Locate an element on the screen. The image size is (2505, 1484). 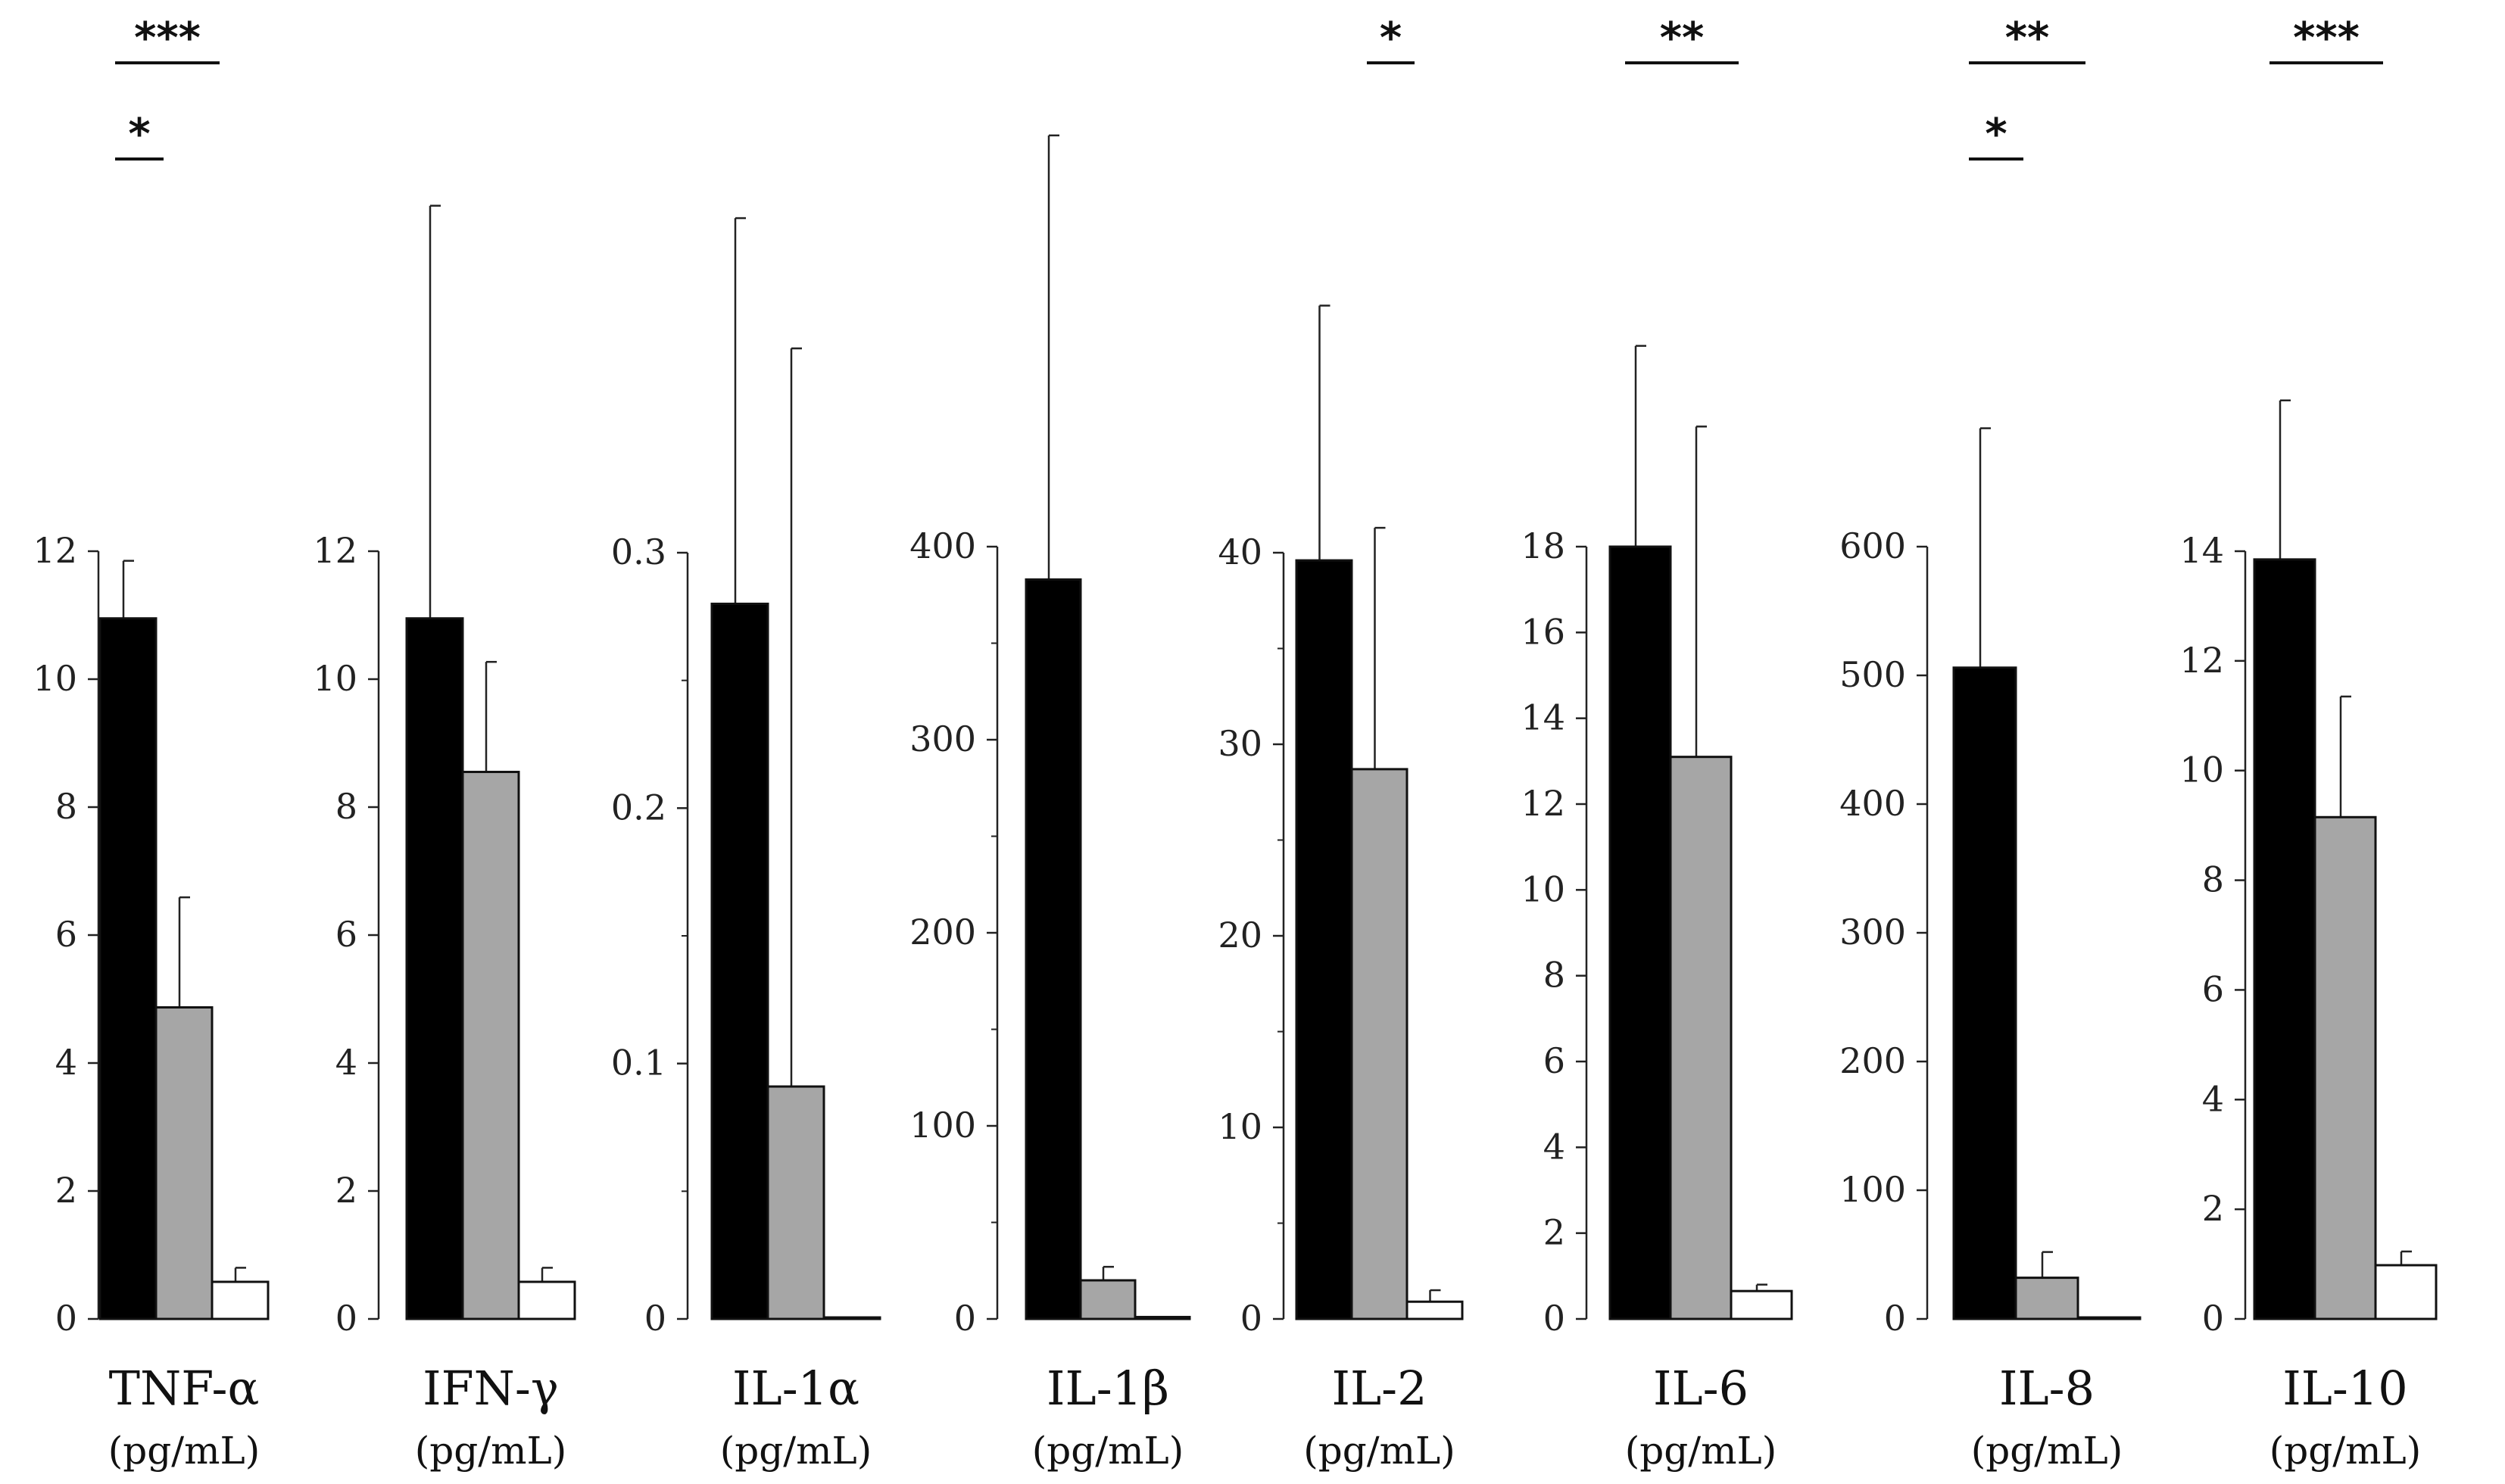
panel-title: IL-10 is located at coordinates (2345, 1388).